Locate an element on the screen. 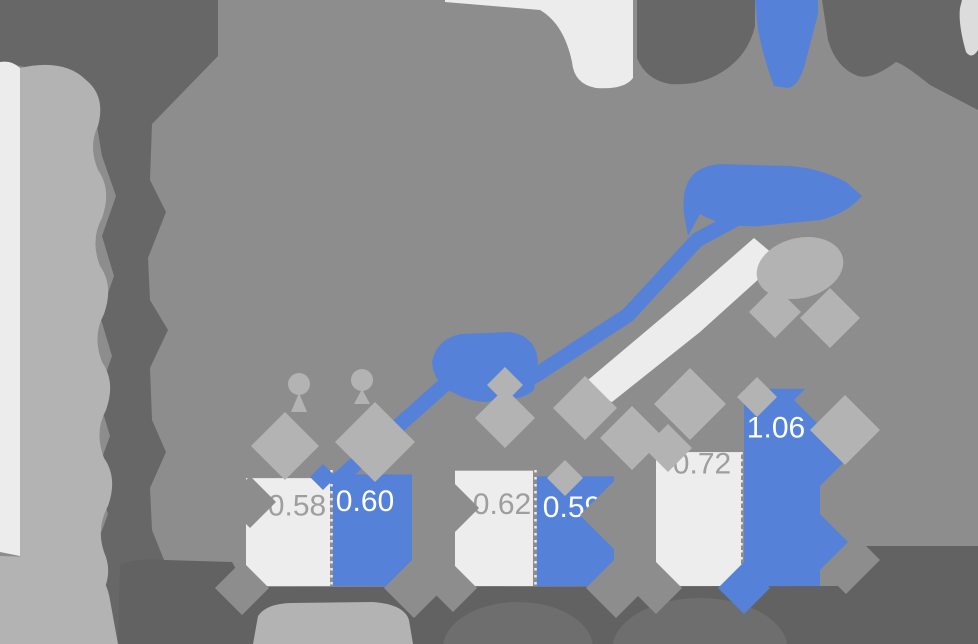 The height and width of the screenshot is (644, 978). bar-light-bars-group2 is located at coordinates (494, 528).